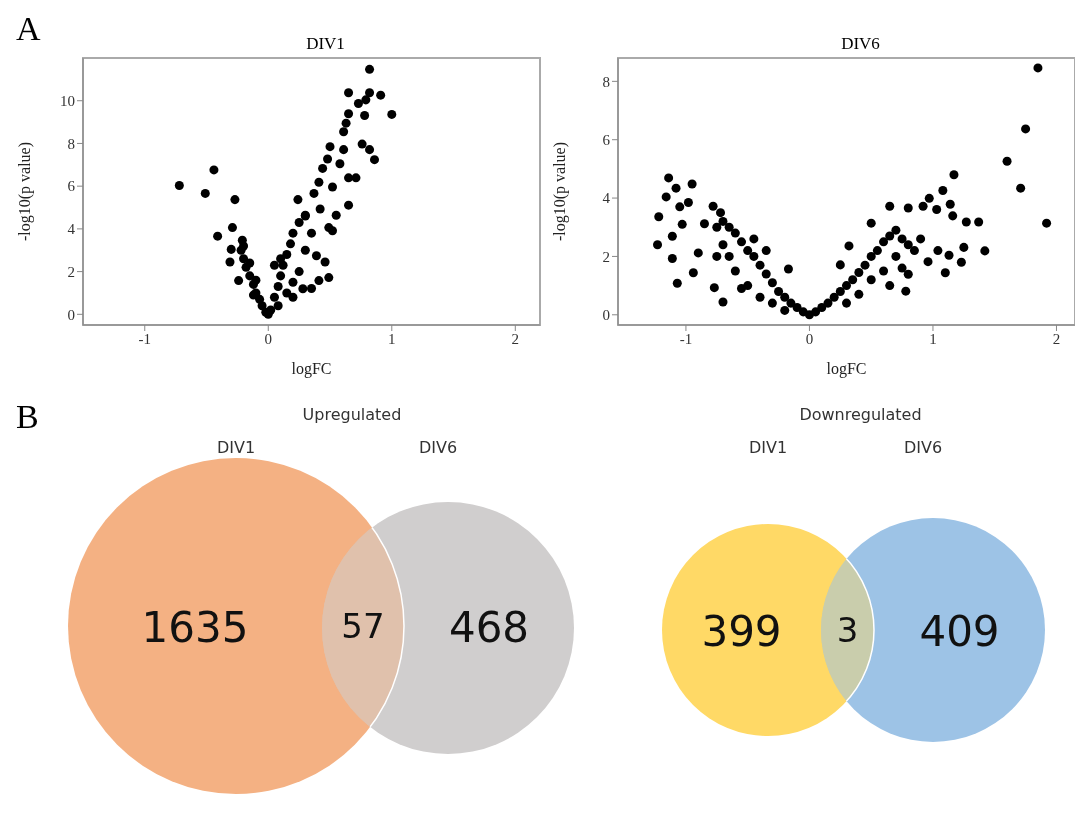  Describe the element at coordinates (325, 44) in the screenshot. I see `chart-title: DIV1` at that location.